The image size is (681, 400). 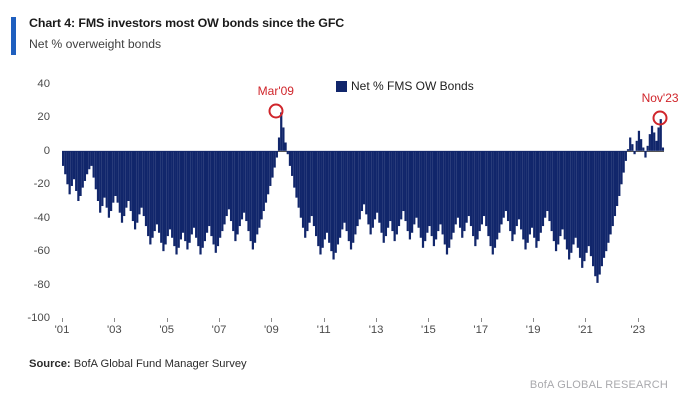 What do you see at coordinates (598, 385) in the screenshot?
I see `brand-footer: BofA GLOBAL RESEARCH` at bounding box center [598, 385].